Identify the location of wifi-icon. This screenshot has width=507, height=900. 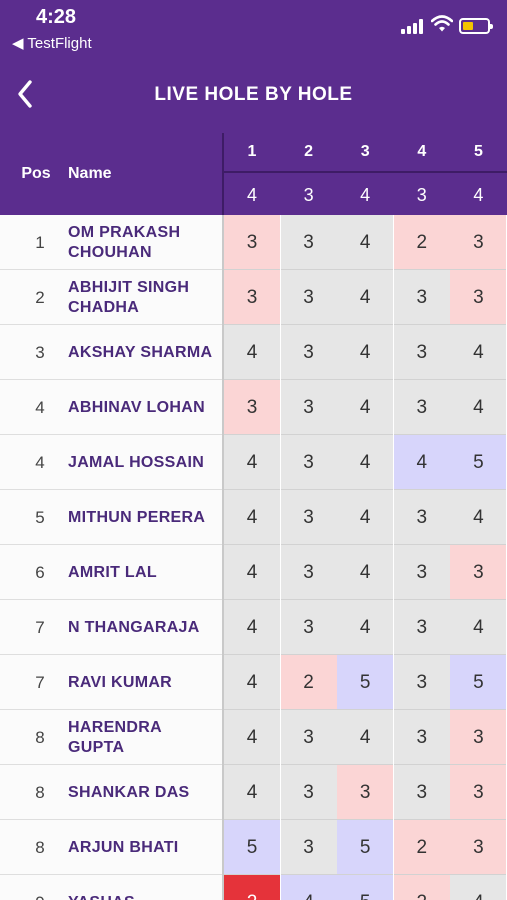
(442, 23).